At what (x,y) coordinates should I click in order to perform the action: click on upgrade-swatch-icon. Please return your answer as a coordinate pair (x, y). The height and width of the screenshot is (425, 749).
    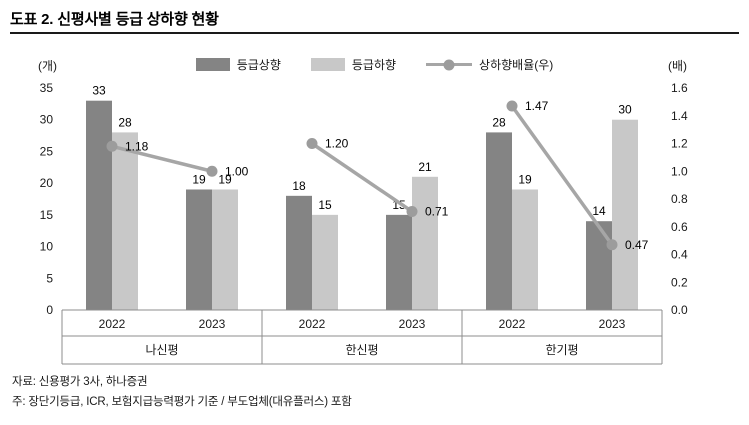
    Looking at the image, I should click on (212, 64).